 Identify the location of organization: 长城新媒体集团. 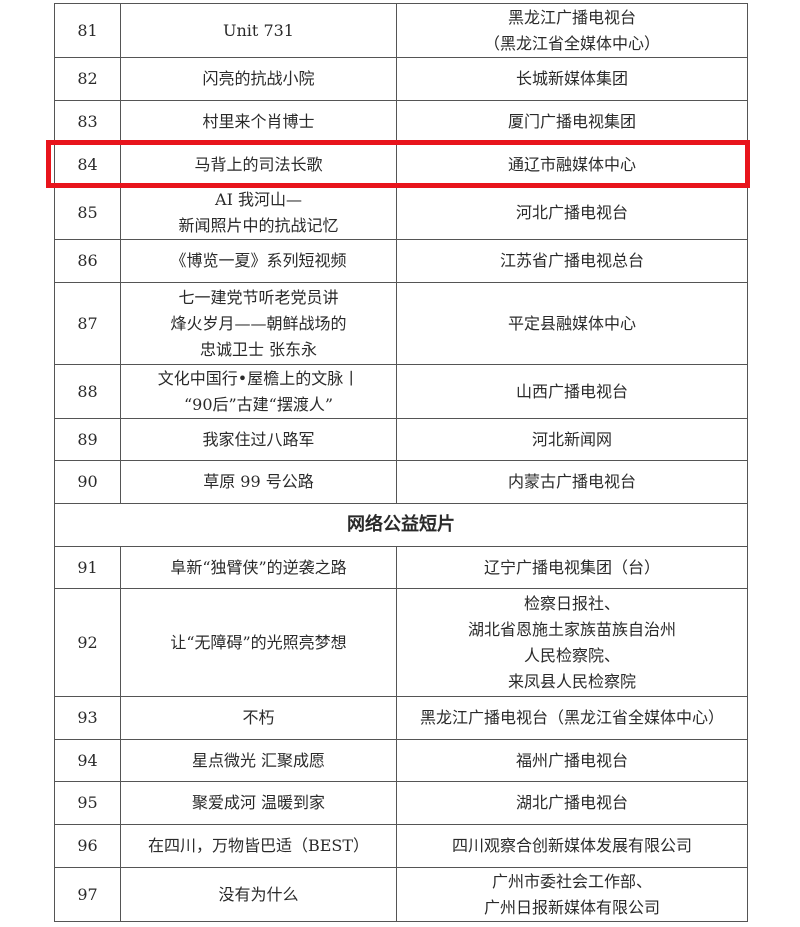
(572, 79).